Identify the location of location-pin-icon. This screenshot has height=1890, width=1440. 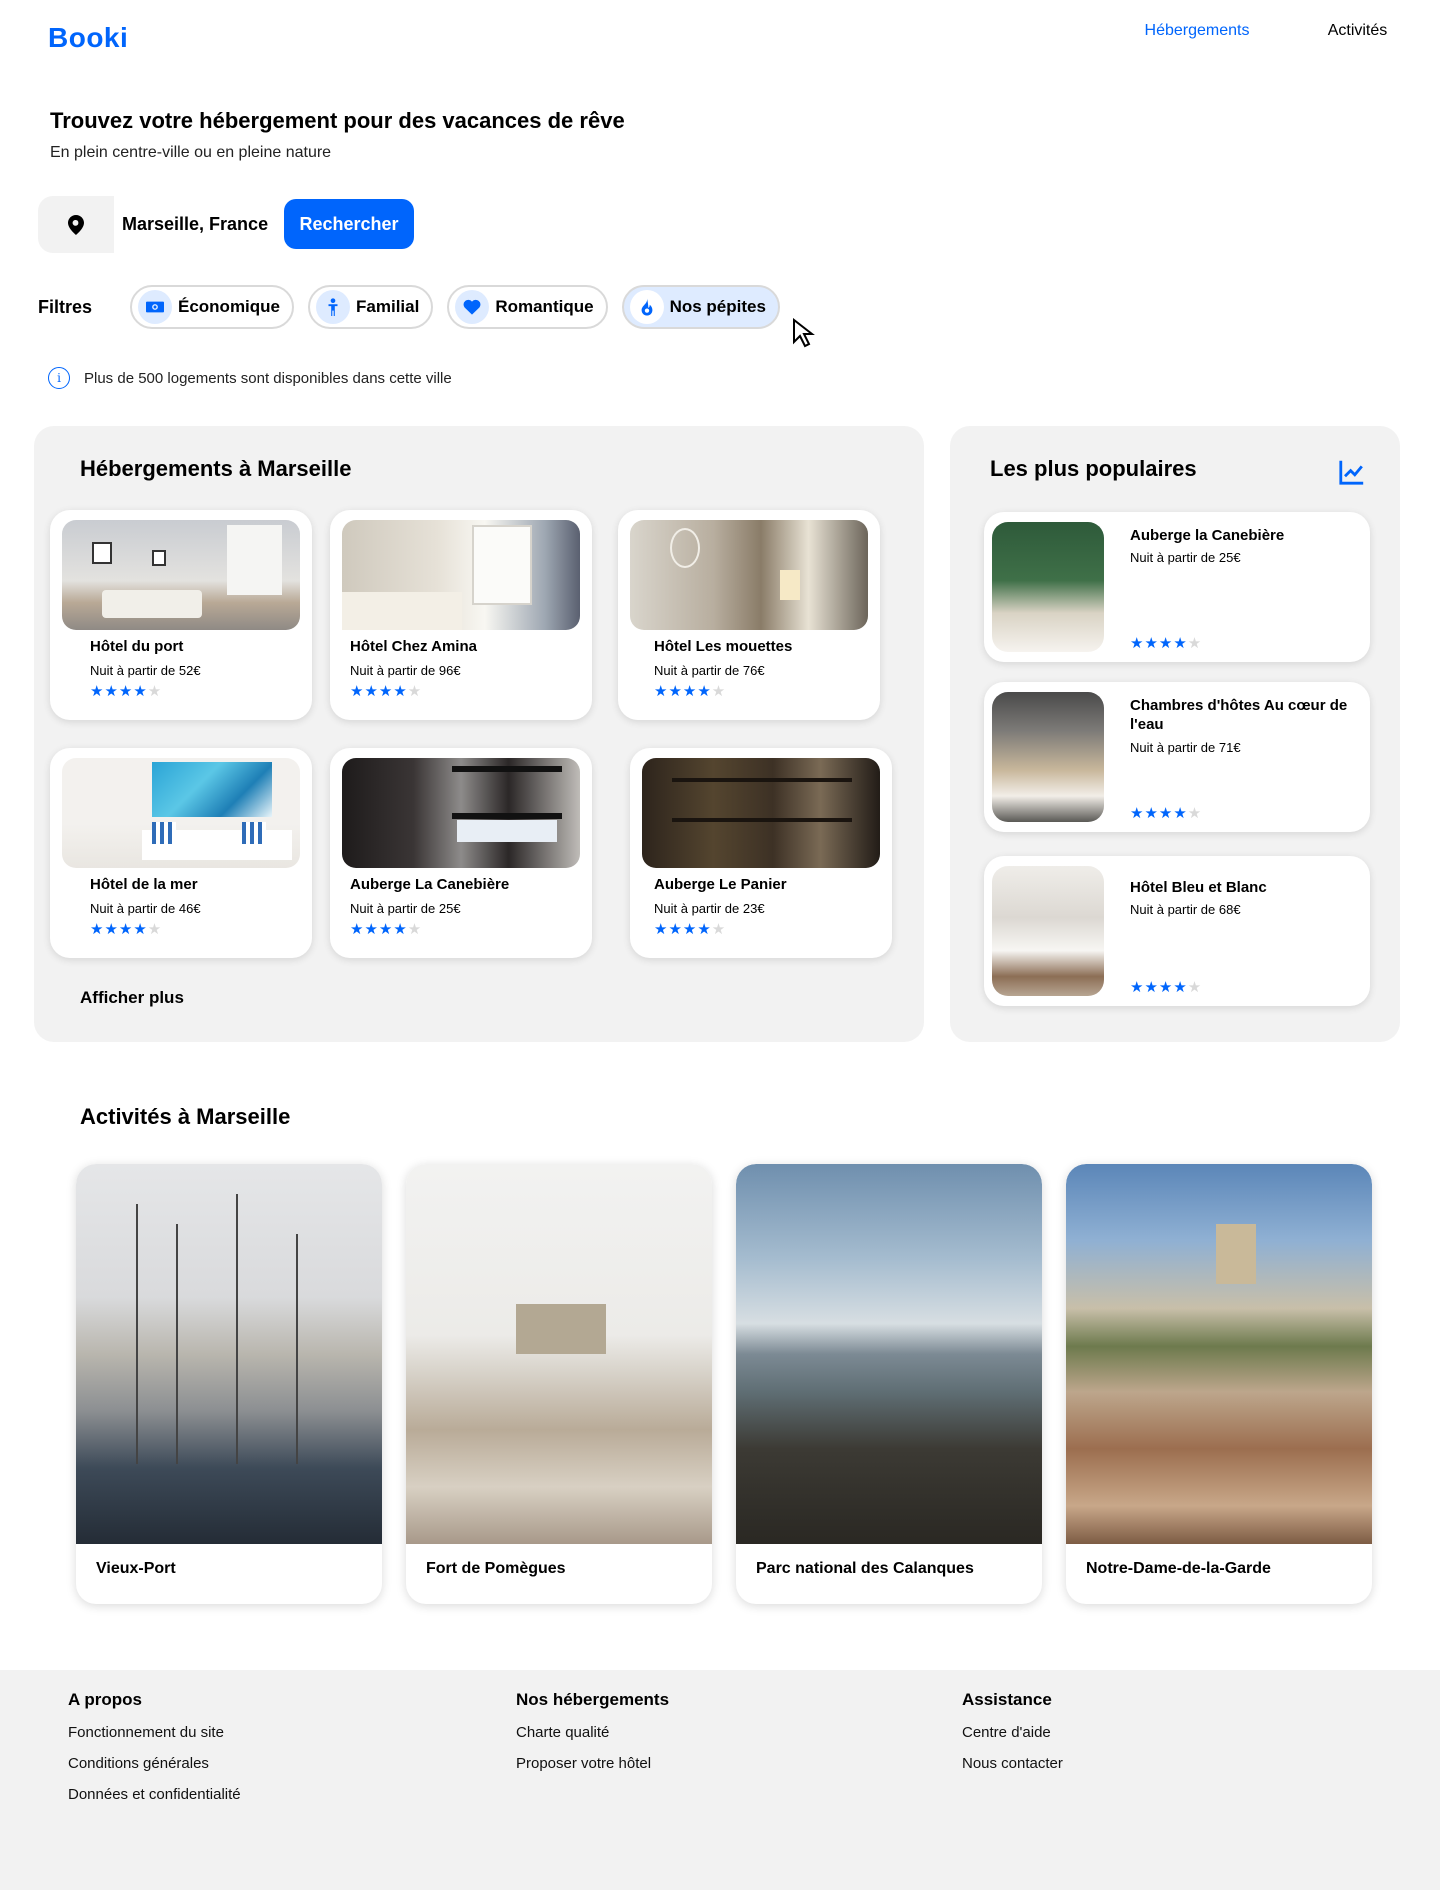
(76, 224).